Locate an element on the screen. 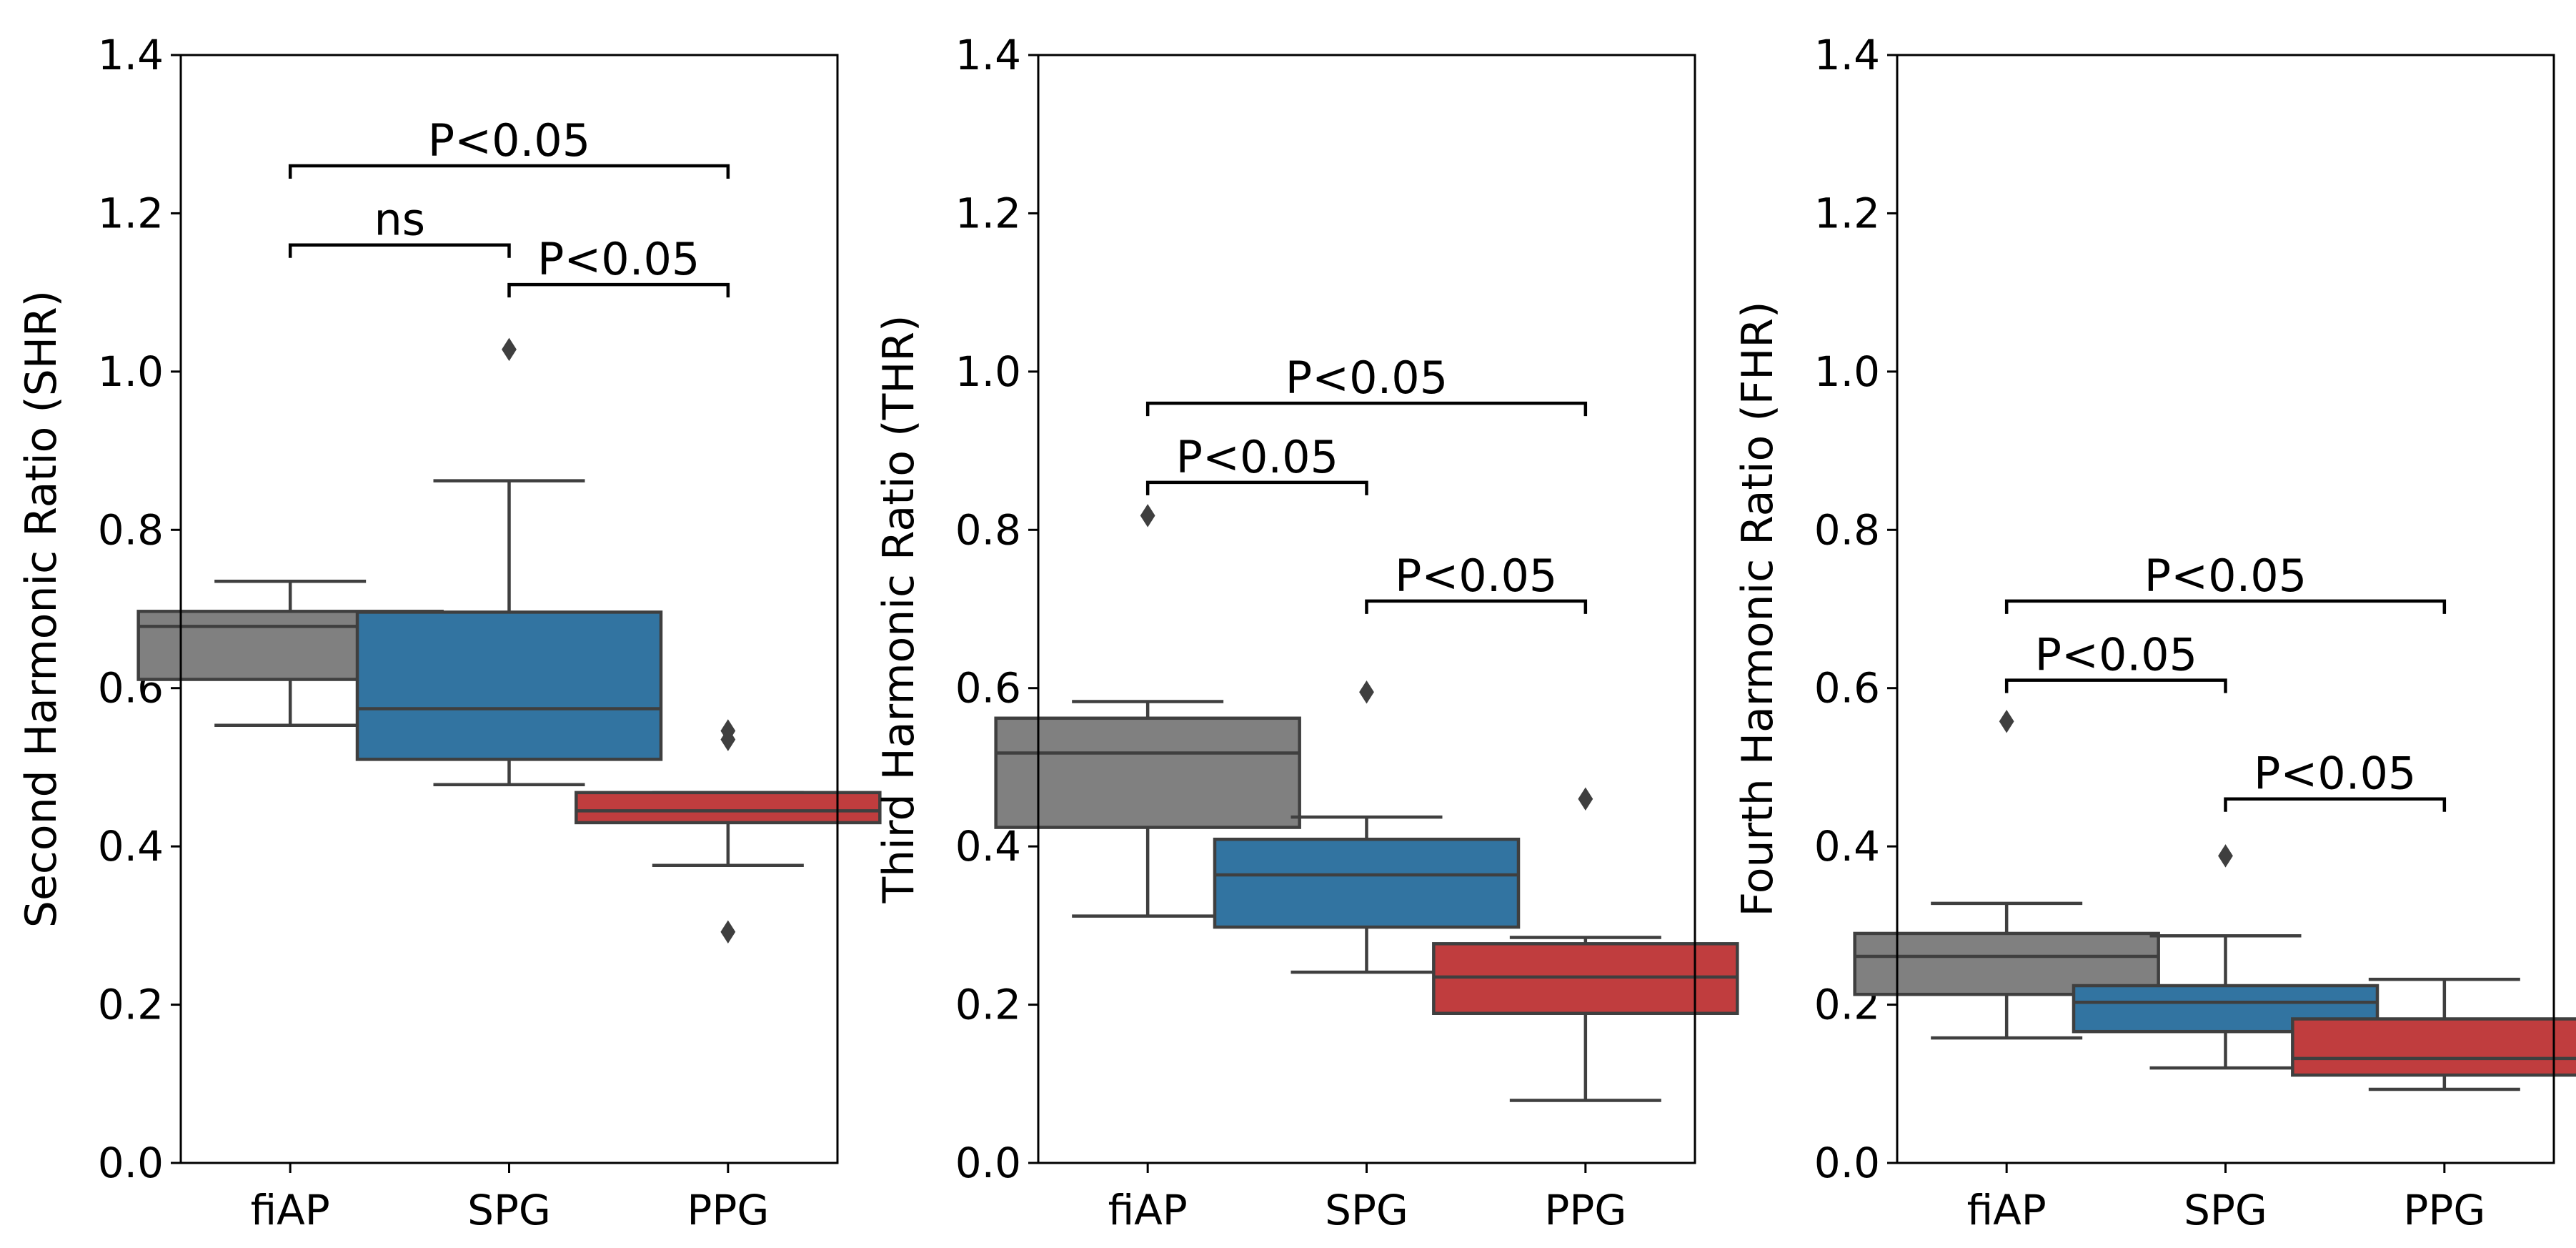 This screenshot has width=2576, height=1248. y-axis-title: Third Harmonic Ratio (THR) is located at coordinates (899, 609).